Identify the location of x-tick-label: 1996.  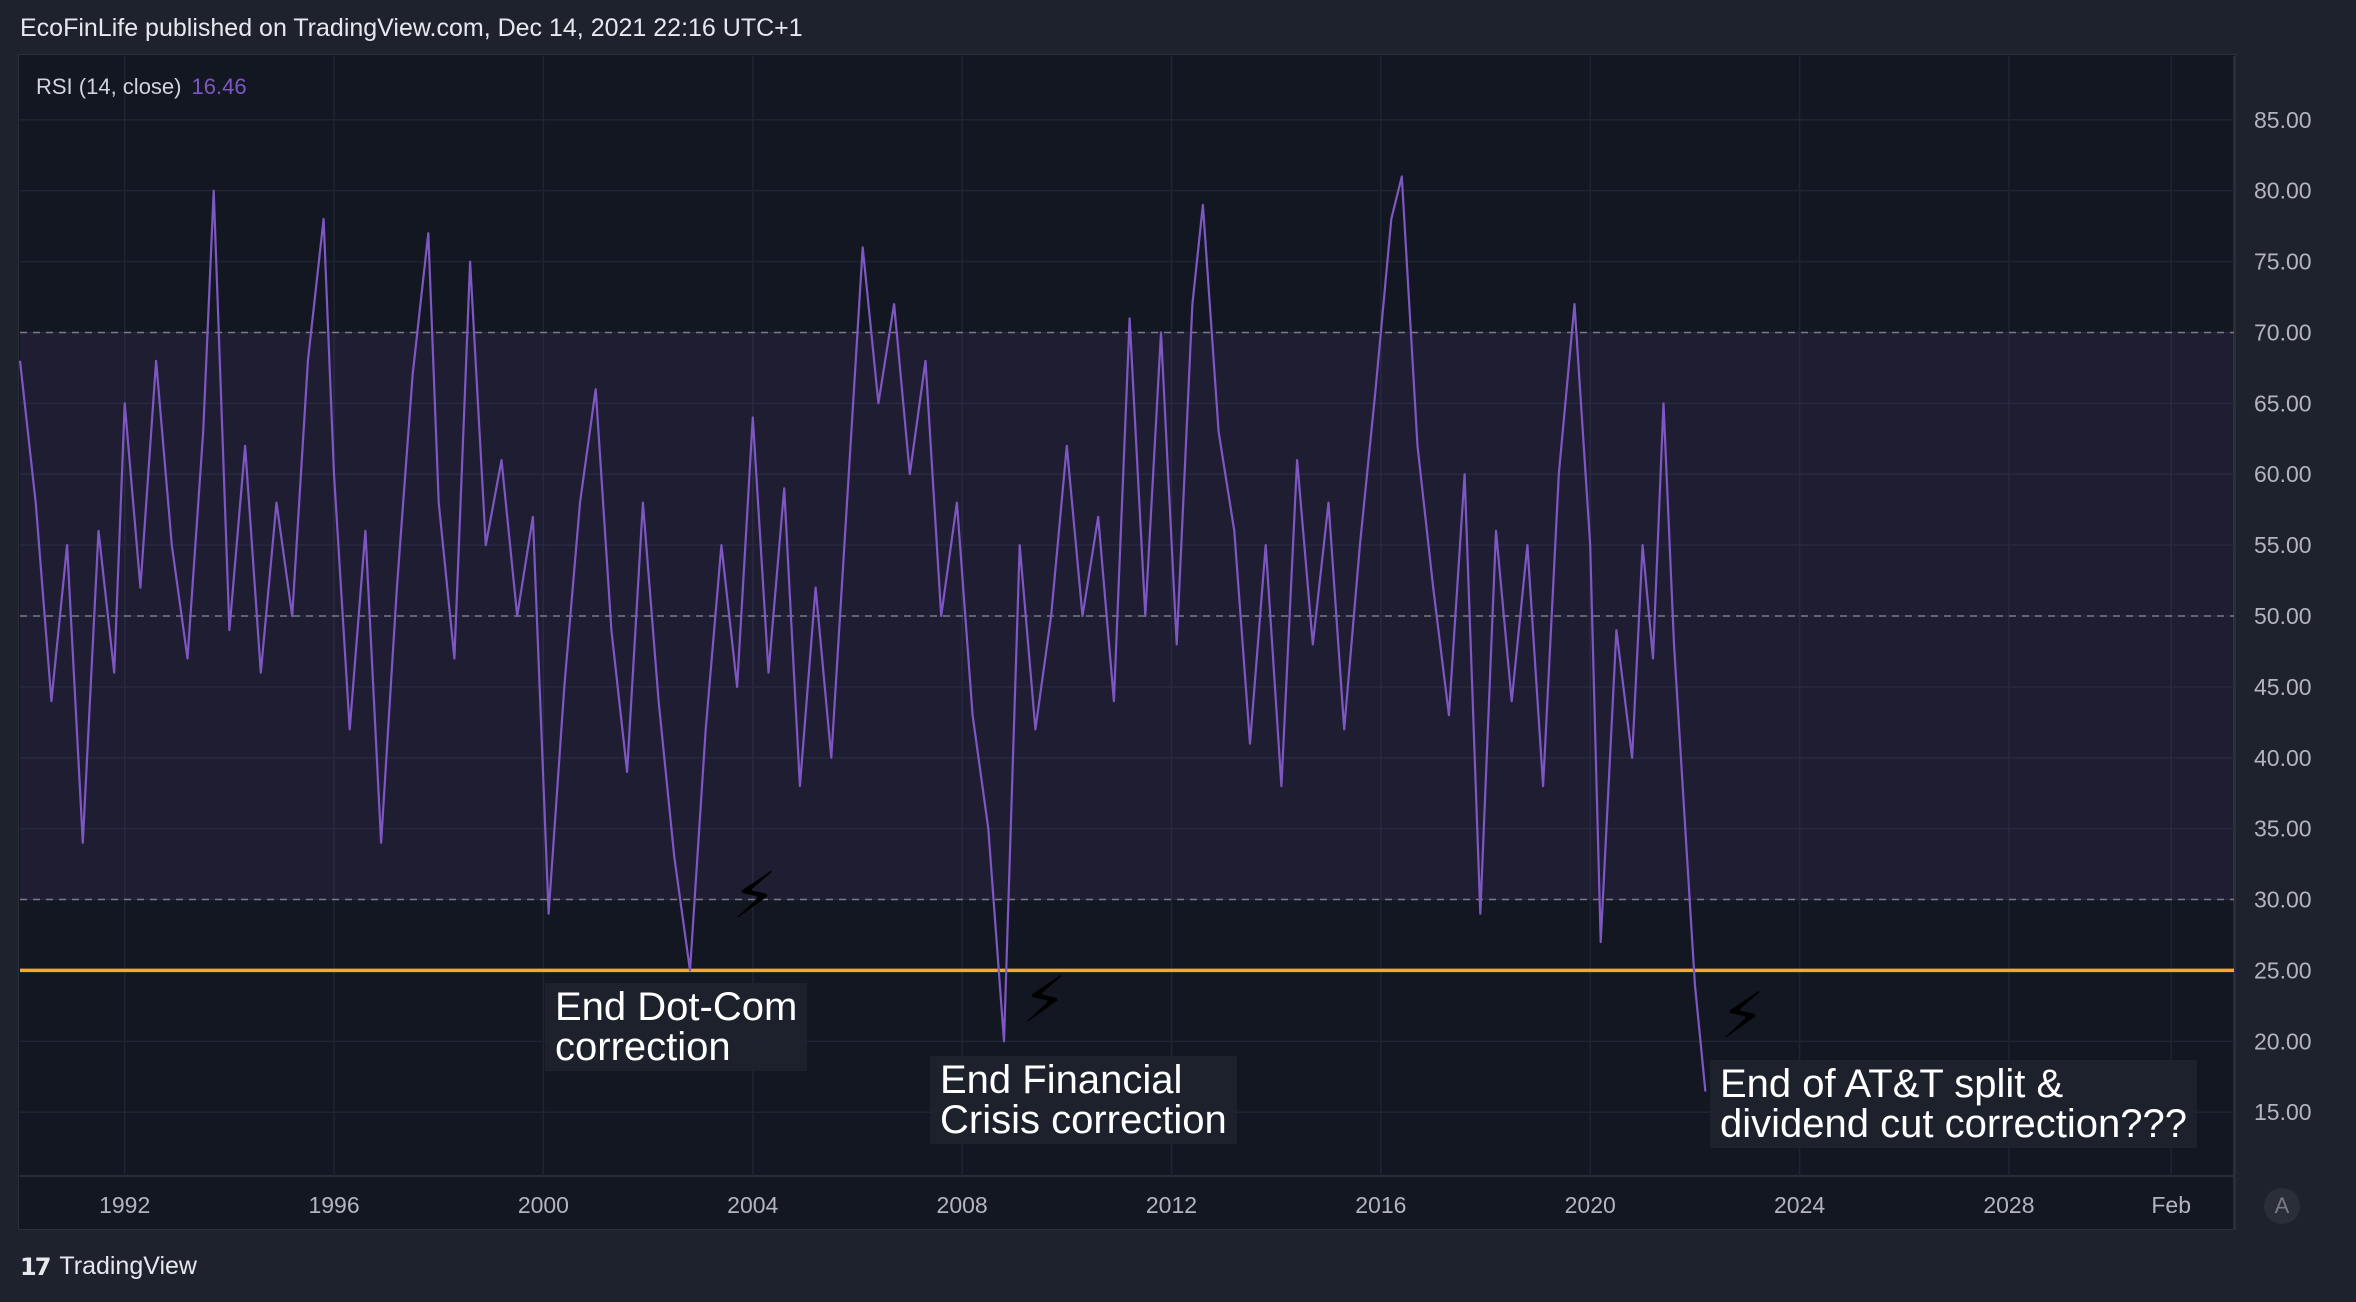
(333, 1205).